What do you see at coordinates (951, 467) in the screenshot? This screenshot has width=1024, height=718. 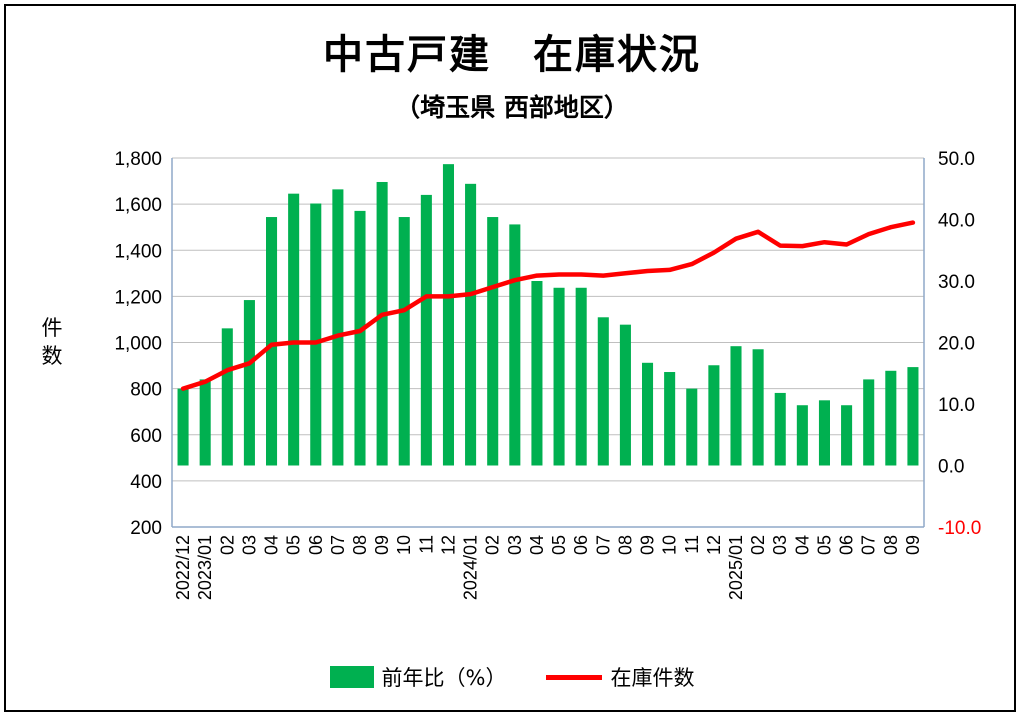 I see `right-tick-label: 0.0` at bounding box center [951, 467].